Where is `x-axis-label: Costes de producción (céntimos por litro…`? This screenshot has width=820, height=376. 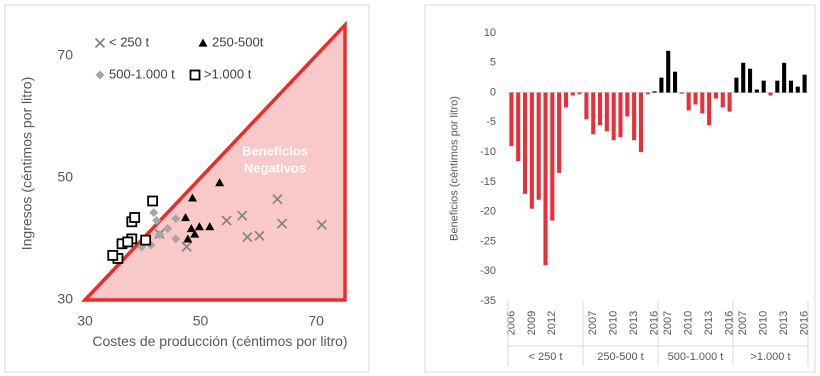
x-axis-label: Costes de producción (céntimos por litro… is located at coordinates (220, 341).